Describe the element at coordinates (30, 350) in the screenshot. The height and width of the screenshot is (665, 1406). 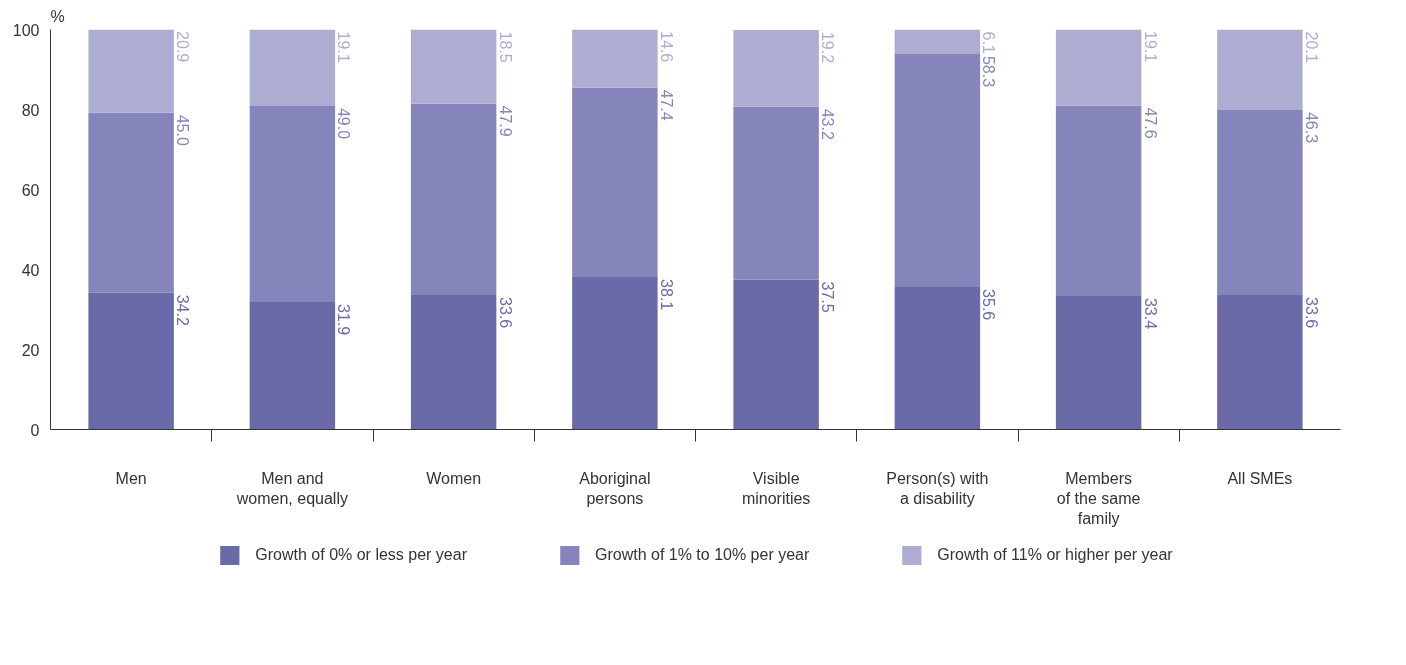
I see `y-tick-label: 20` at that location.